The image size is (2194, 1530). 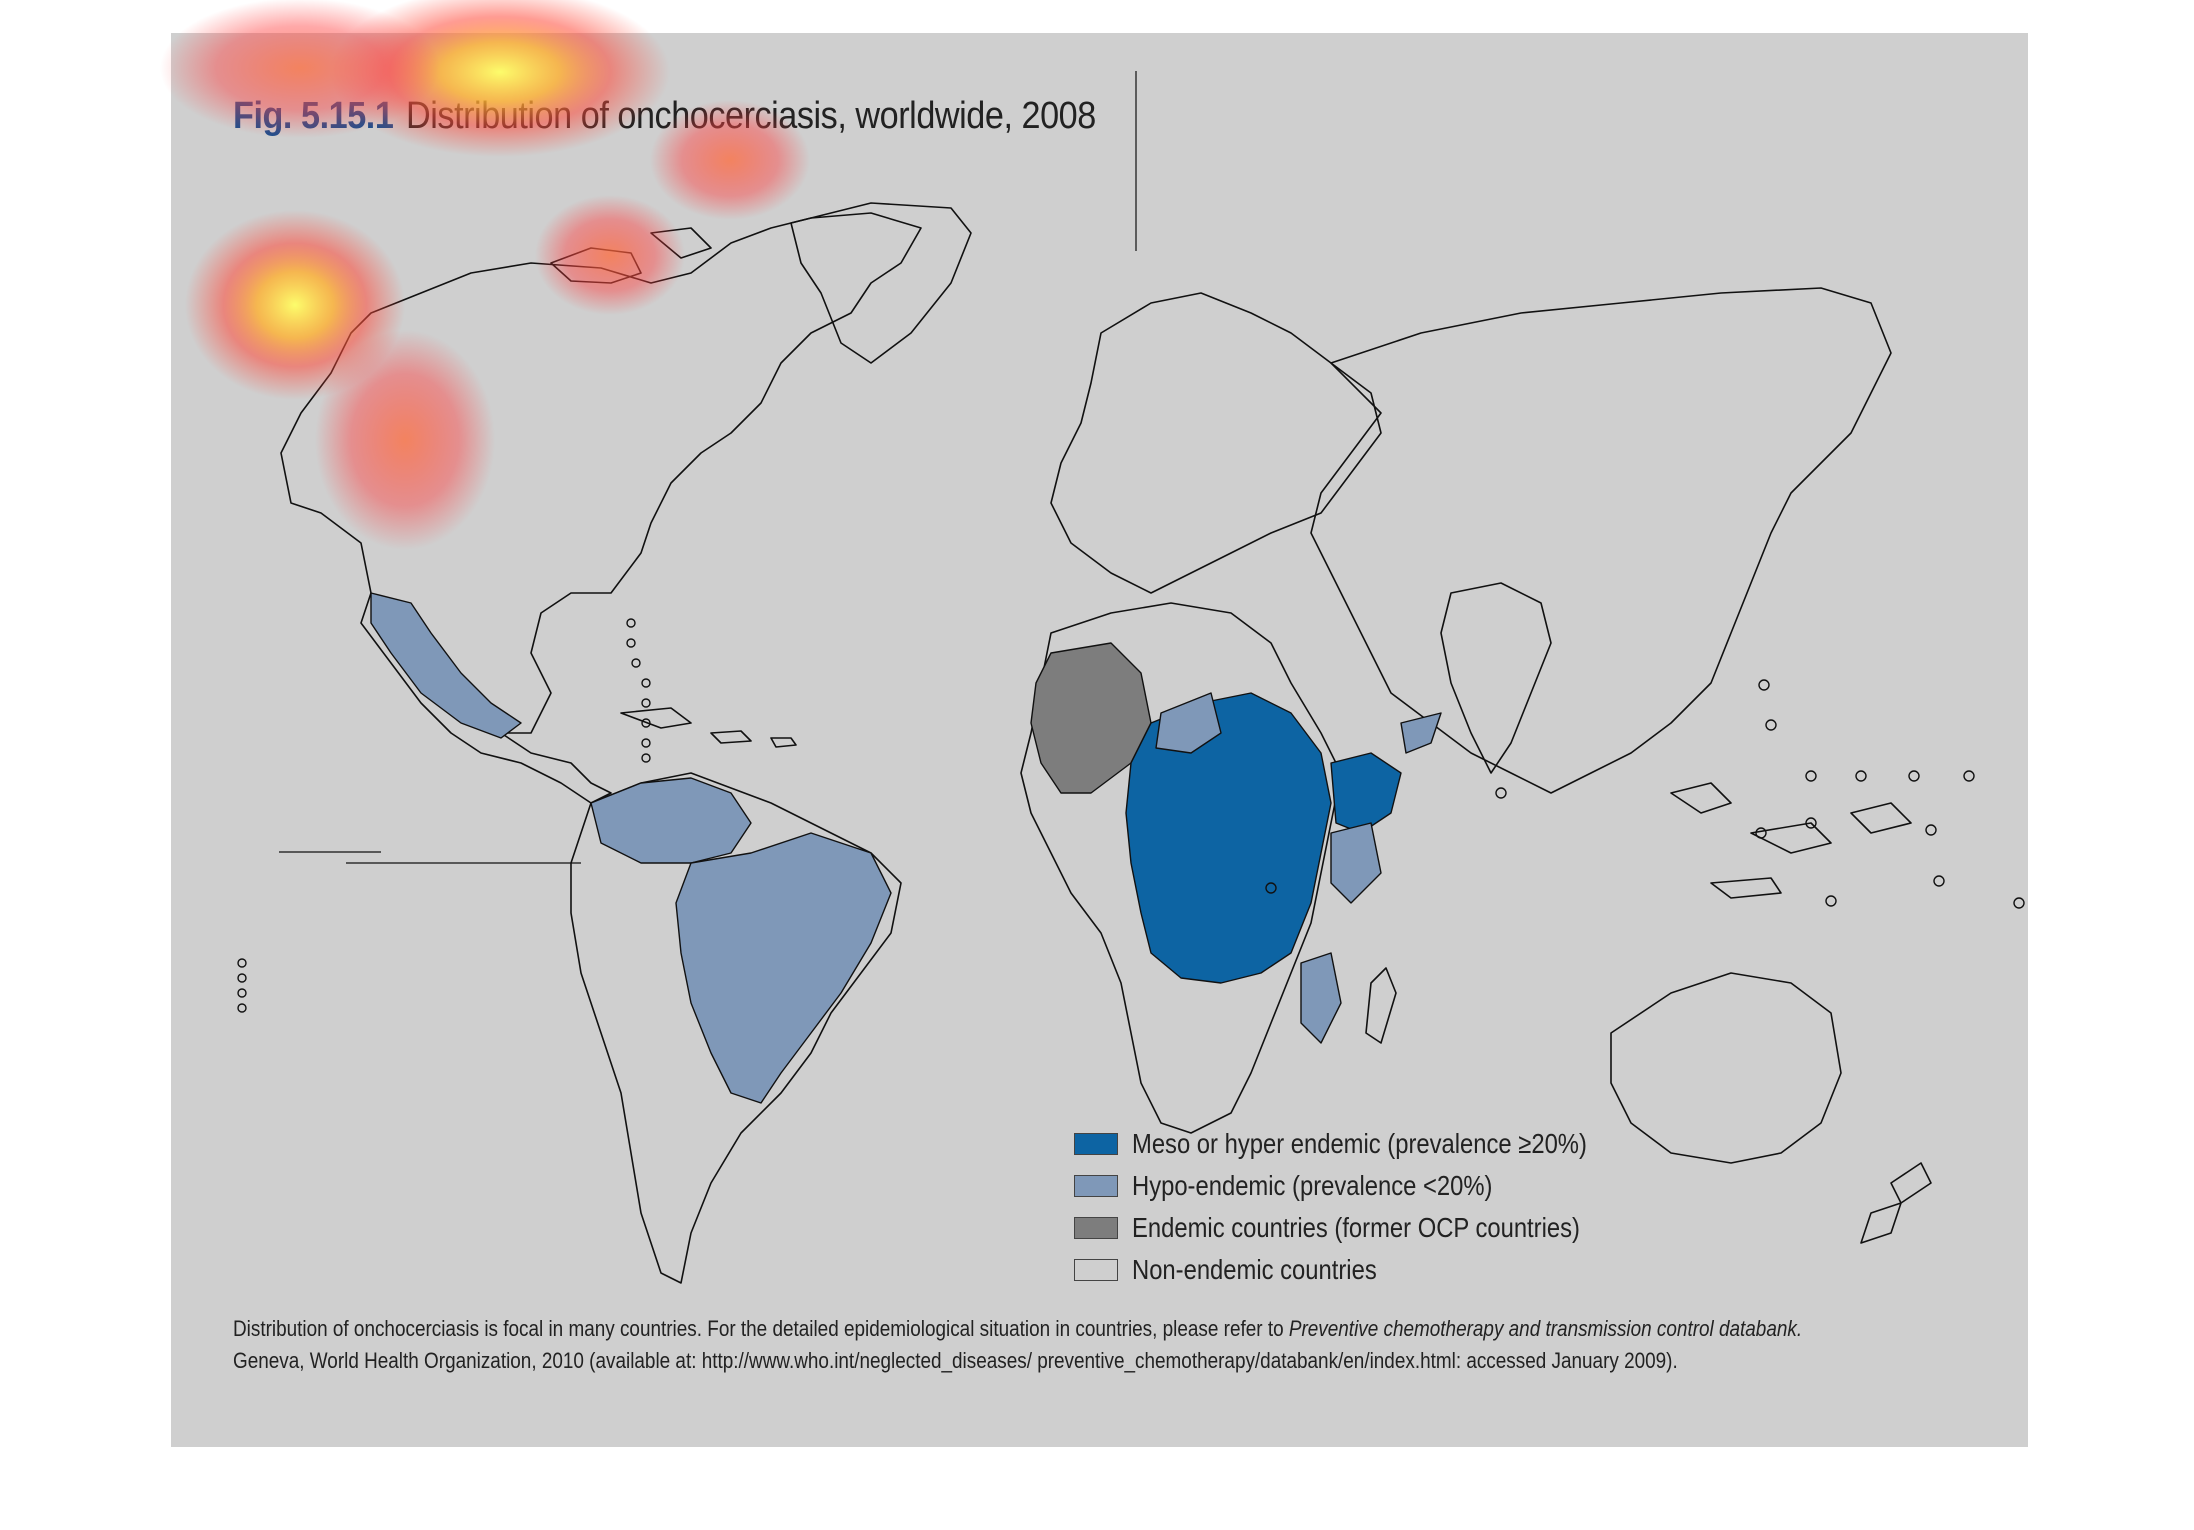 I want to click on new-zealand-outline, so click(x=1896, y=1203).